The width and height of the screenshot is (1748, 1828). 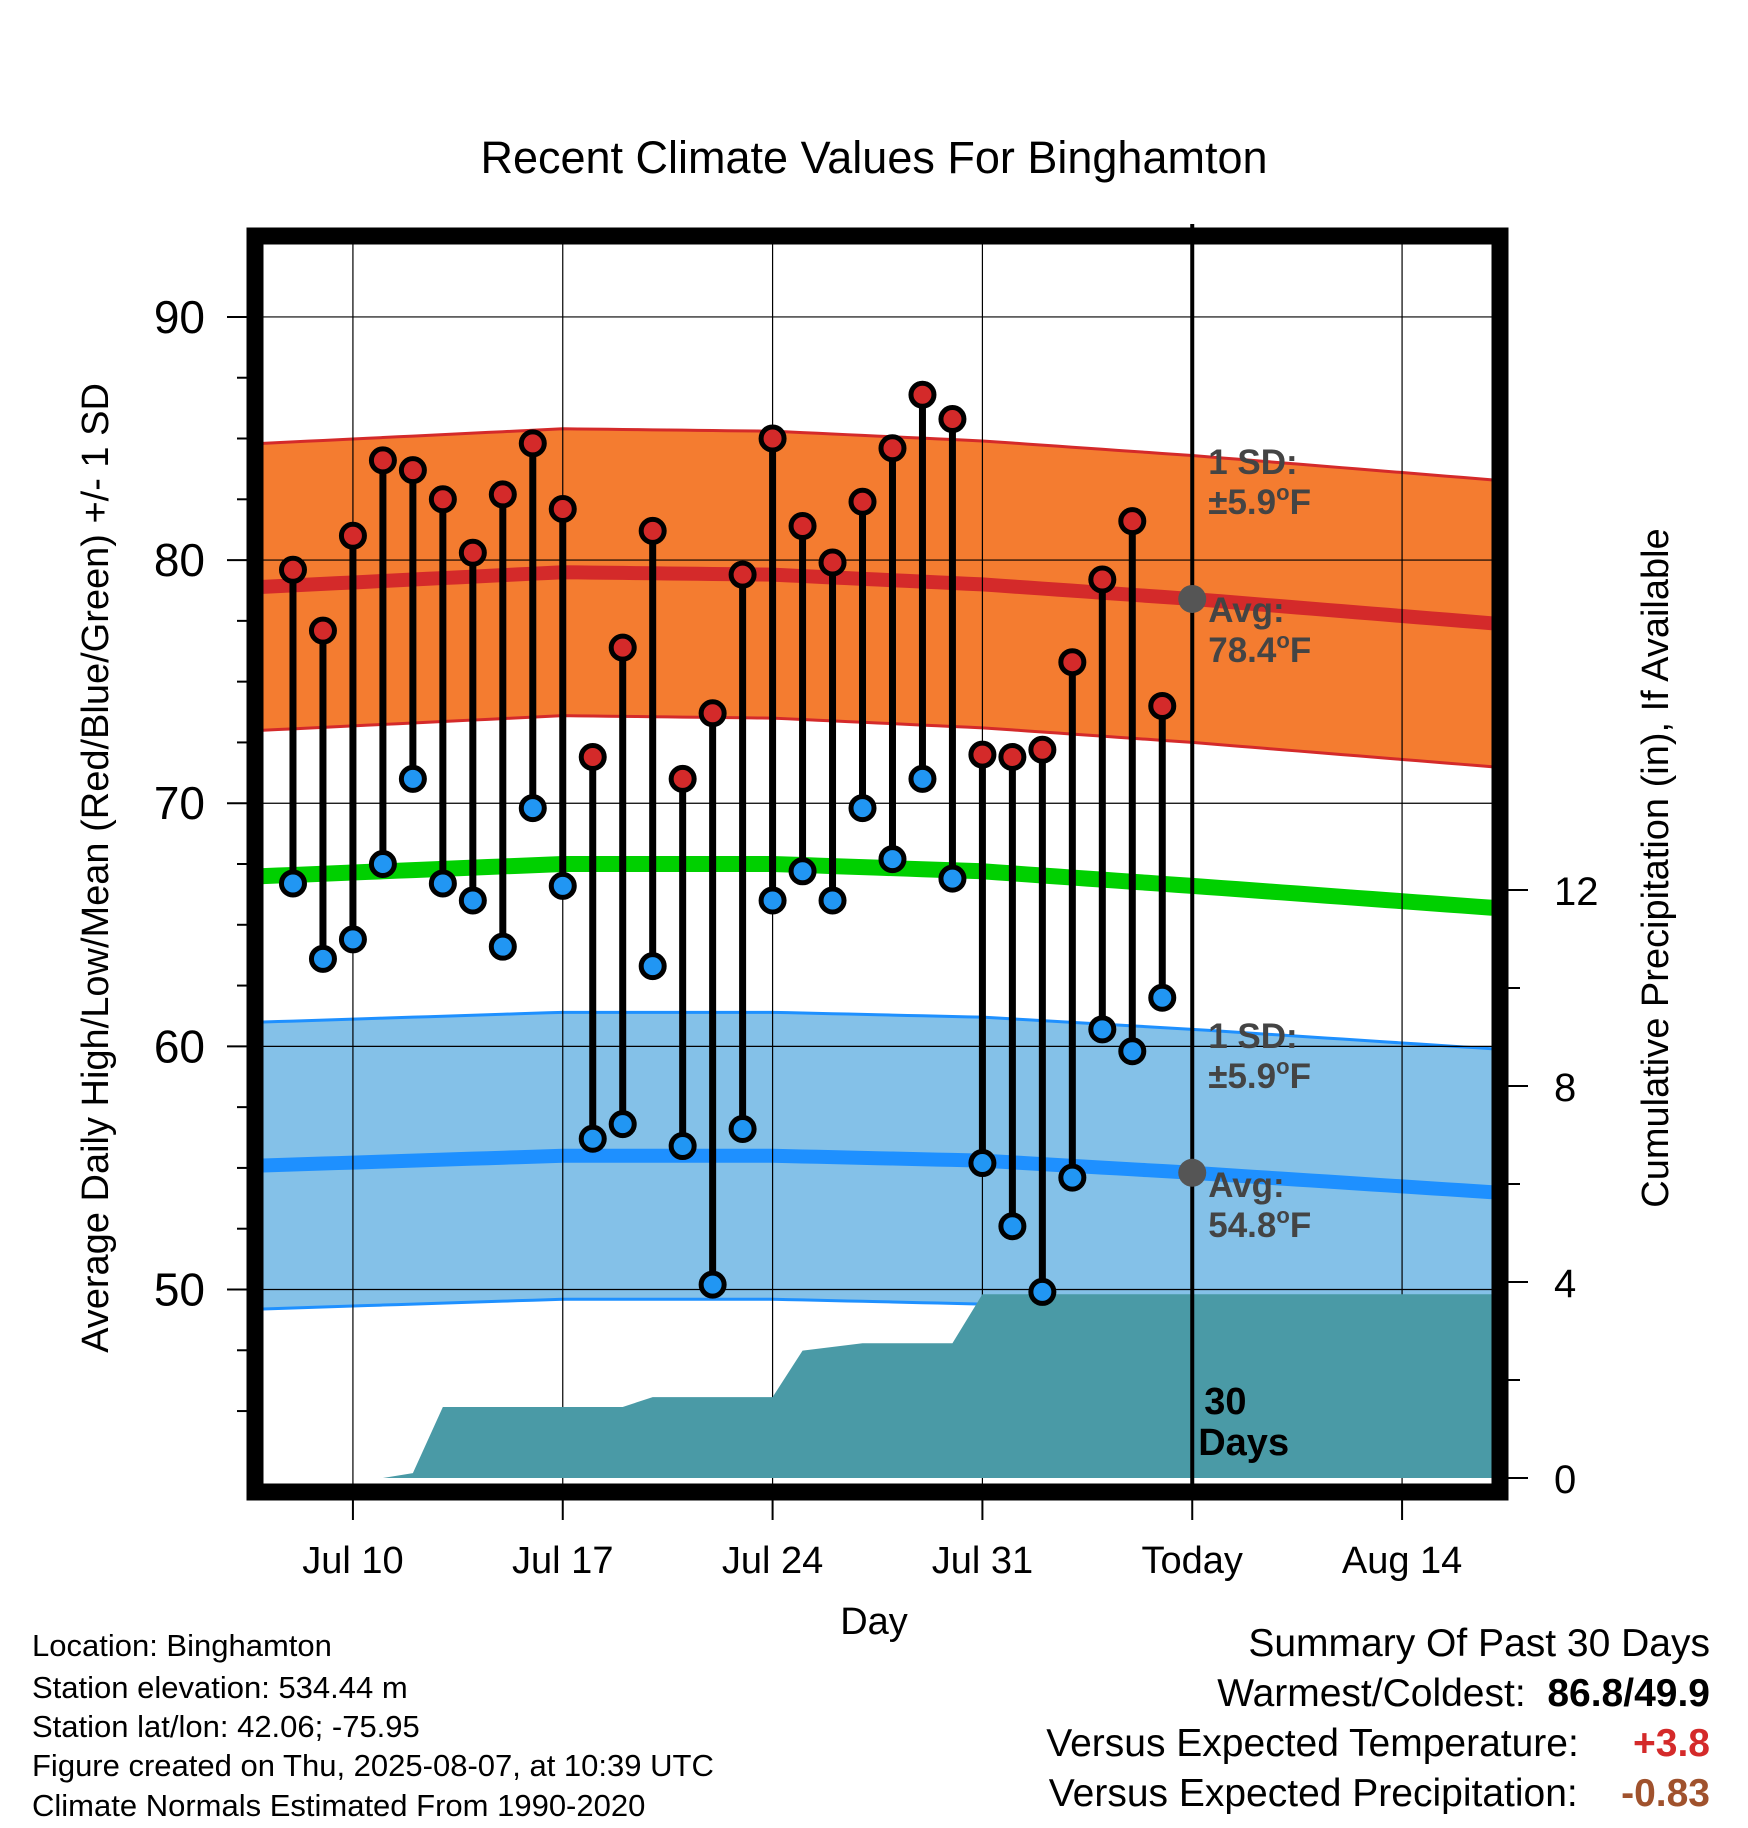 I want to click on temp-label: Versus Expected Temperature:, so click(x=1312, y=1743).